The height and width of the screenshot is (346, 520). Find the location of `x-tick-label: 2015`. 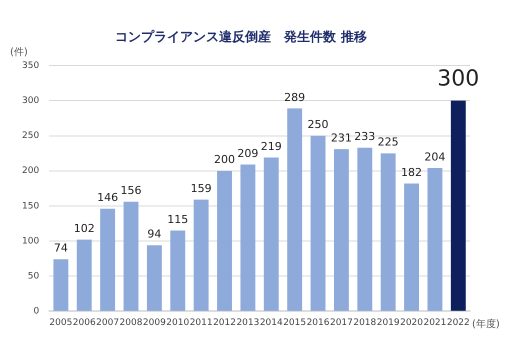

x-tick-label: 2015 is located at coordinates (294, 323).